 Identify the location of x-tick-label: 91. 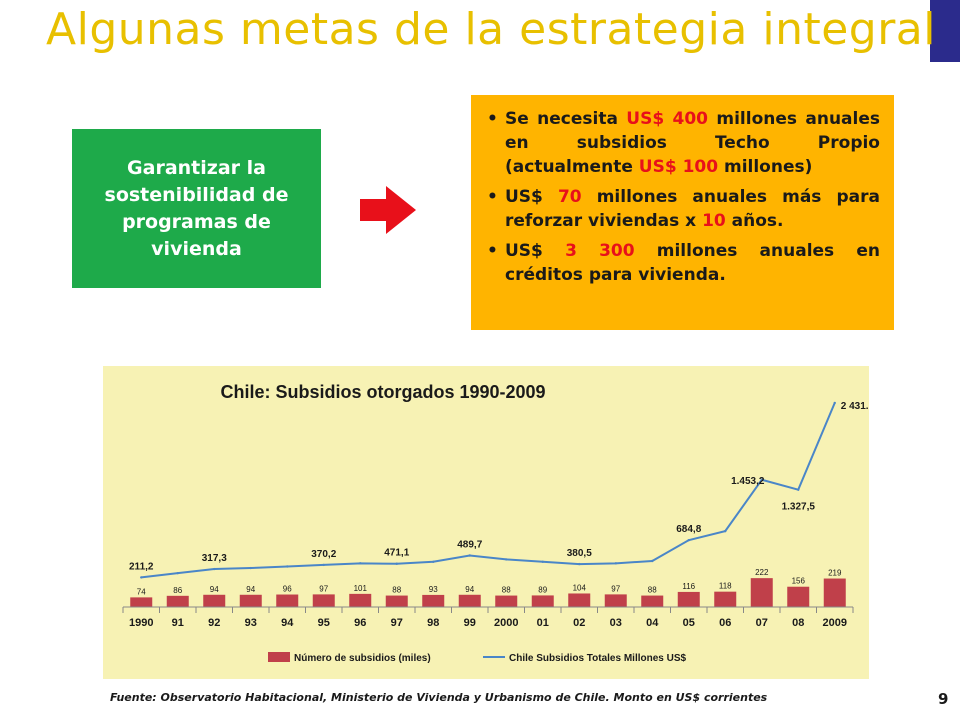
(178, 623).